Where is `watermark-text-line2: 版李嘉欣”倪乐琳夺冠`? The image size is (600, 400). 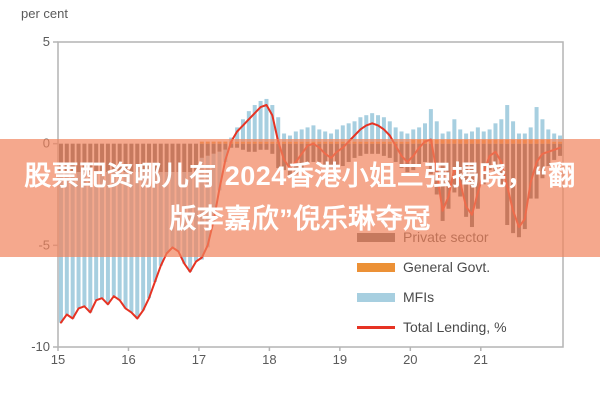
watermark-text-line2: 版李嘉欣”倪乐琳夺冠 is located at coordinates (300, 219).